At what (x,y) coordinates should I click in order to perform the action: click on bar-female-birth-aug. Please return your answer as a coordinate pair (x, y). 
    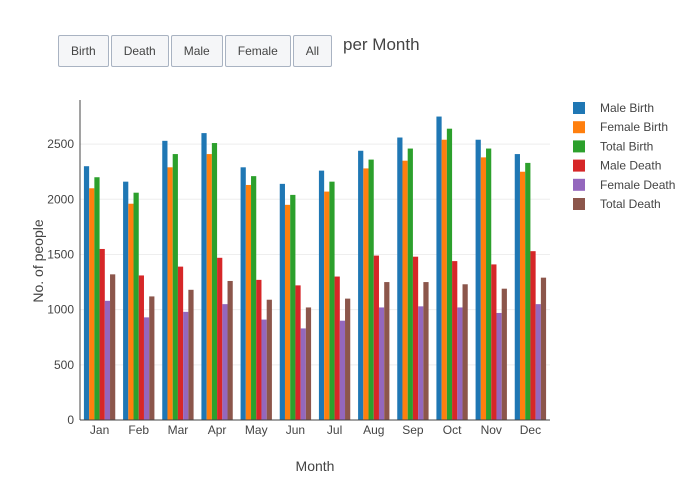
    Looking at the image, I should click on (366, 294).